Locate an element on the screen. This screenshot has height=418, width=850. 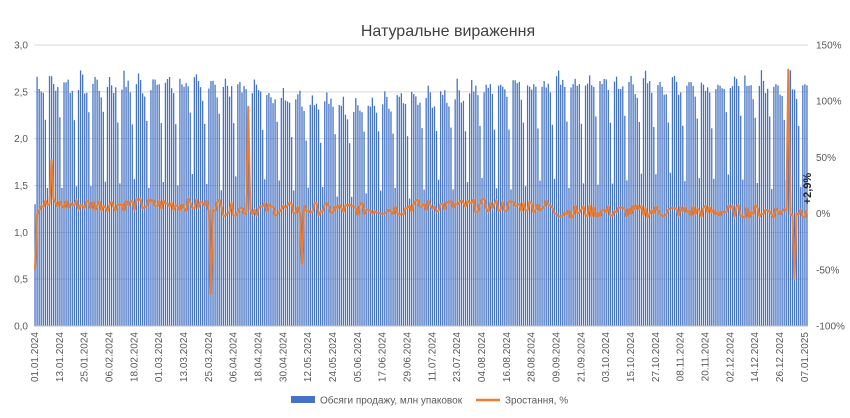
x-tick-label: 05.06.2024 is located at coordinates (358, 357).